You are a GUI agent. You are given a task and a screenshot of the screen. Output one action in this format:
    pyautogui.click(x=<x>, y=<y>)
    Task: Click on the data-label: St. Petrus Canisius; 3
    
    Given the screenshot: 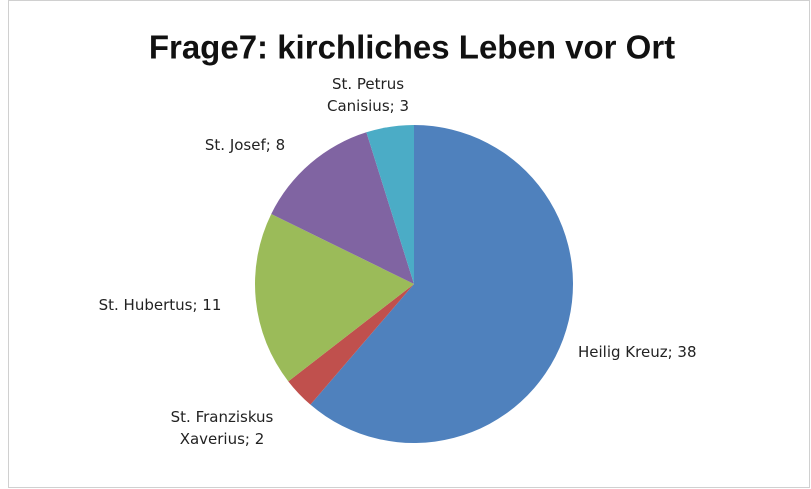 What is the action you would take?
    pyautogui.click(x=367, y=95)
    